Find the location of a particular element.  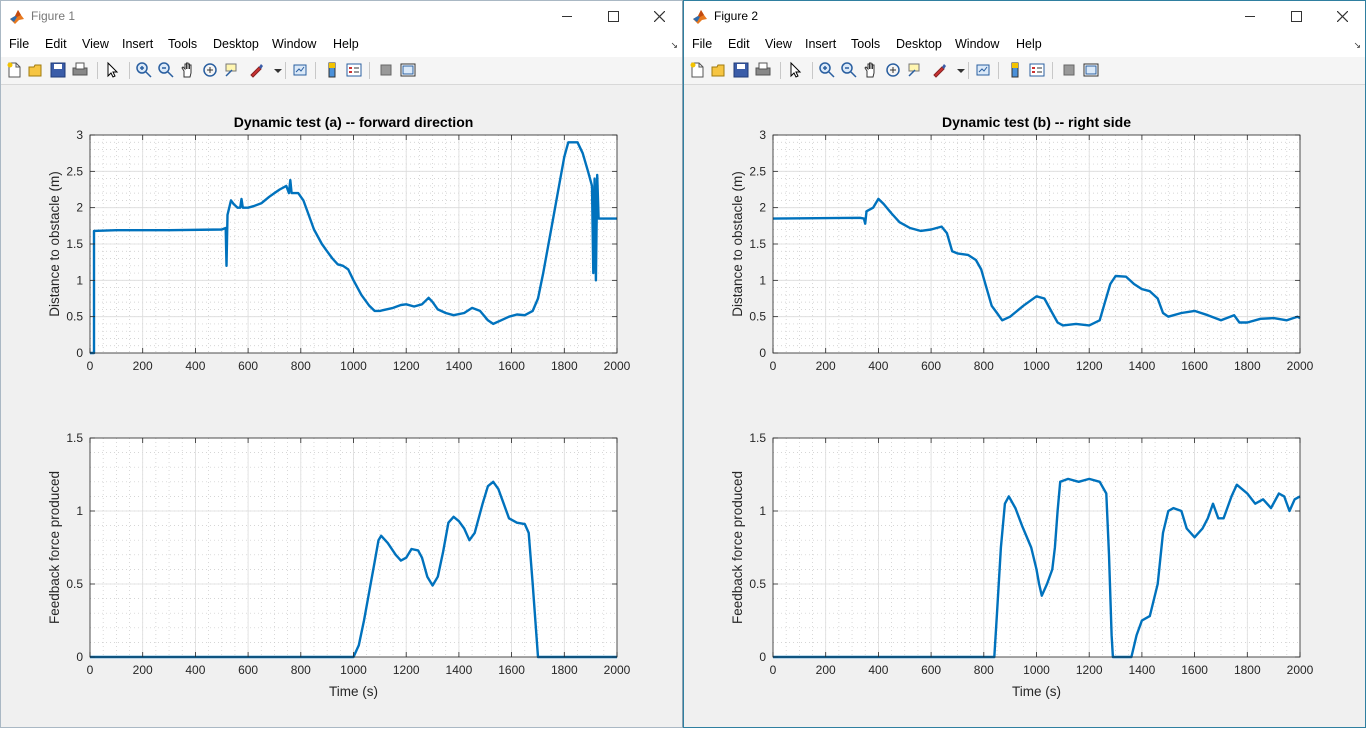

window-title: Figure 2 is located at coordinates (736, 16).